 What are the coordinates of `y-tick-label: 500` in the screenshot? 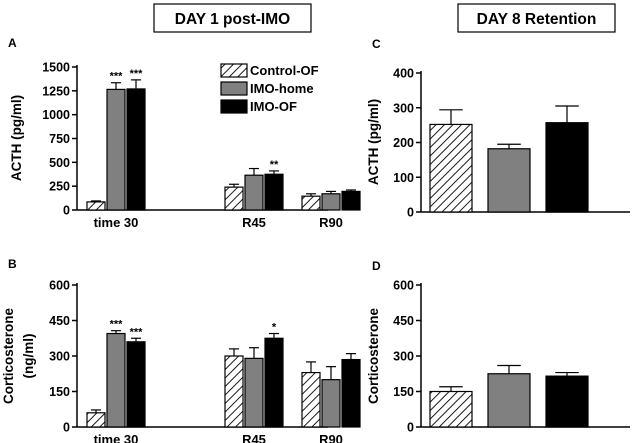 It's located at (59, 163).